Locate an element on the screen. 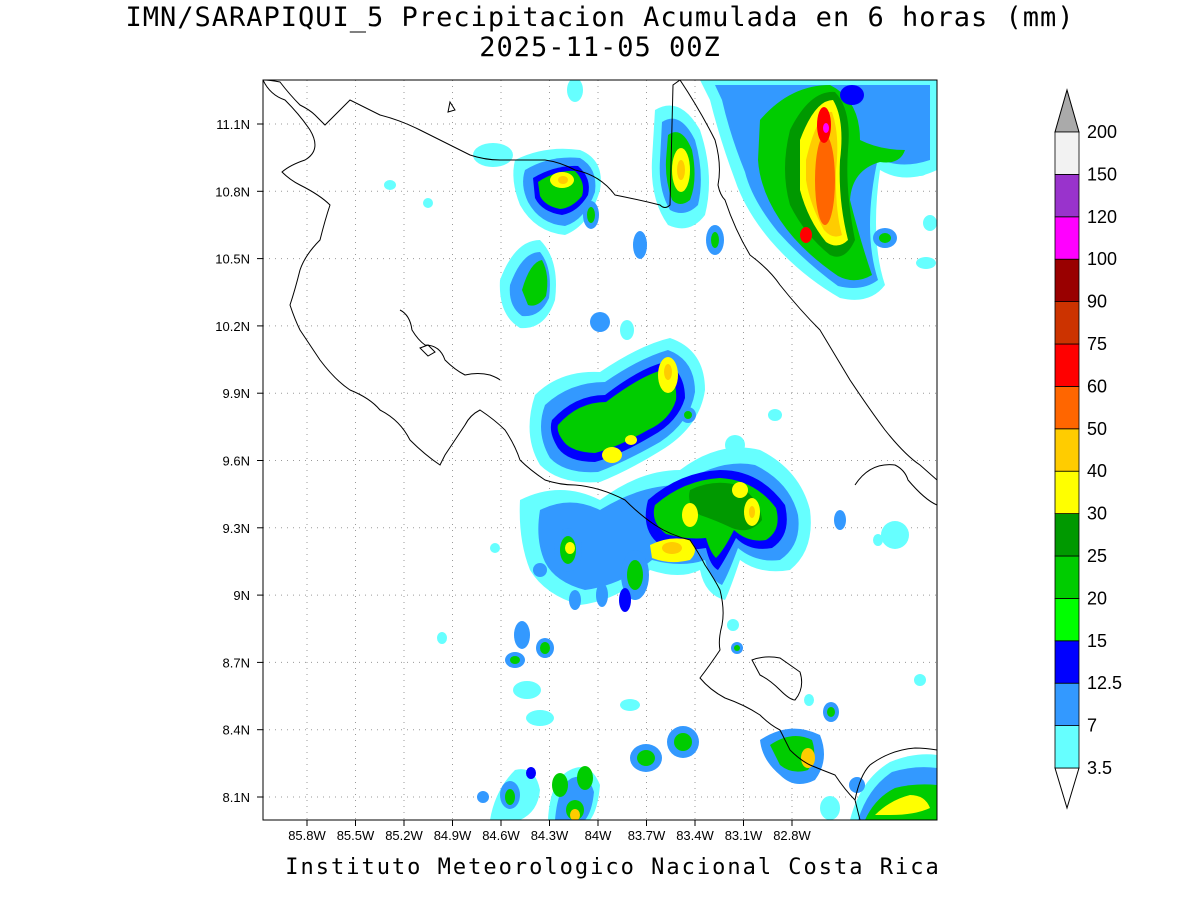  lon-tick-label: 84.9W is located at coordinates (453, 835).